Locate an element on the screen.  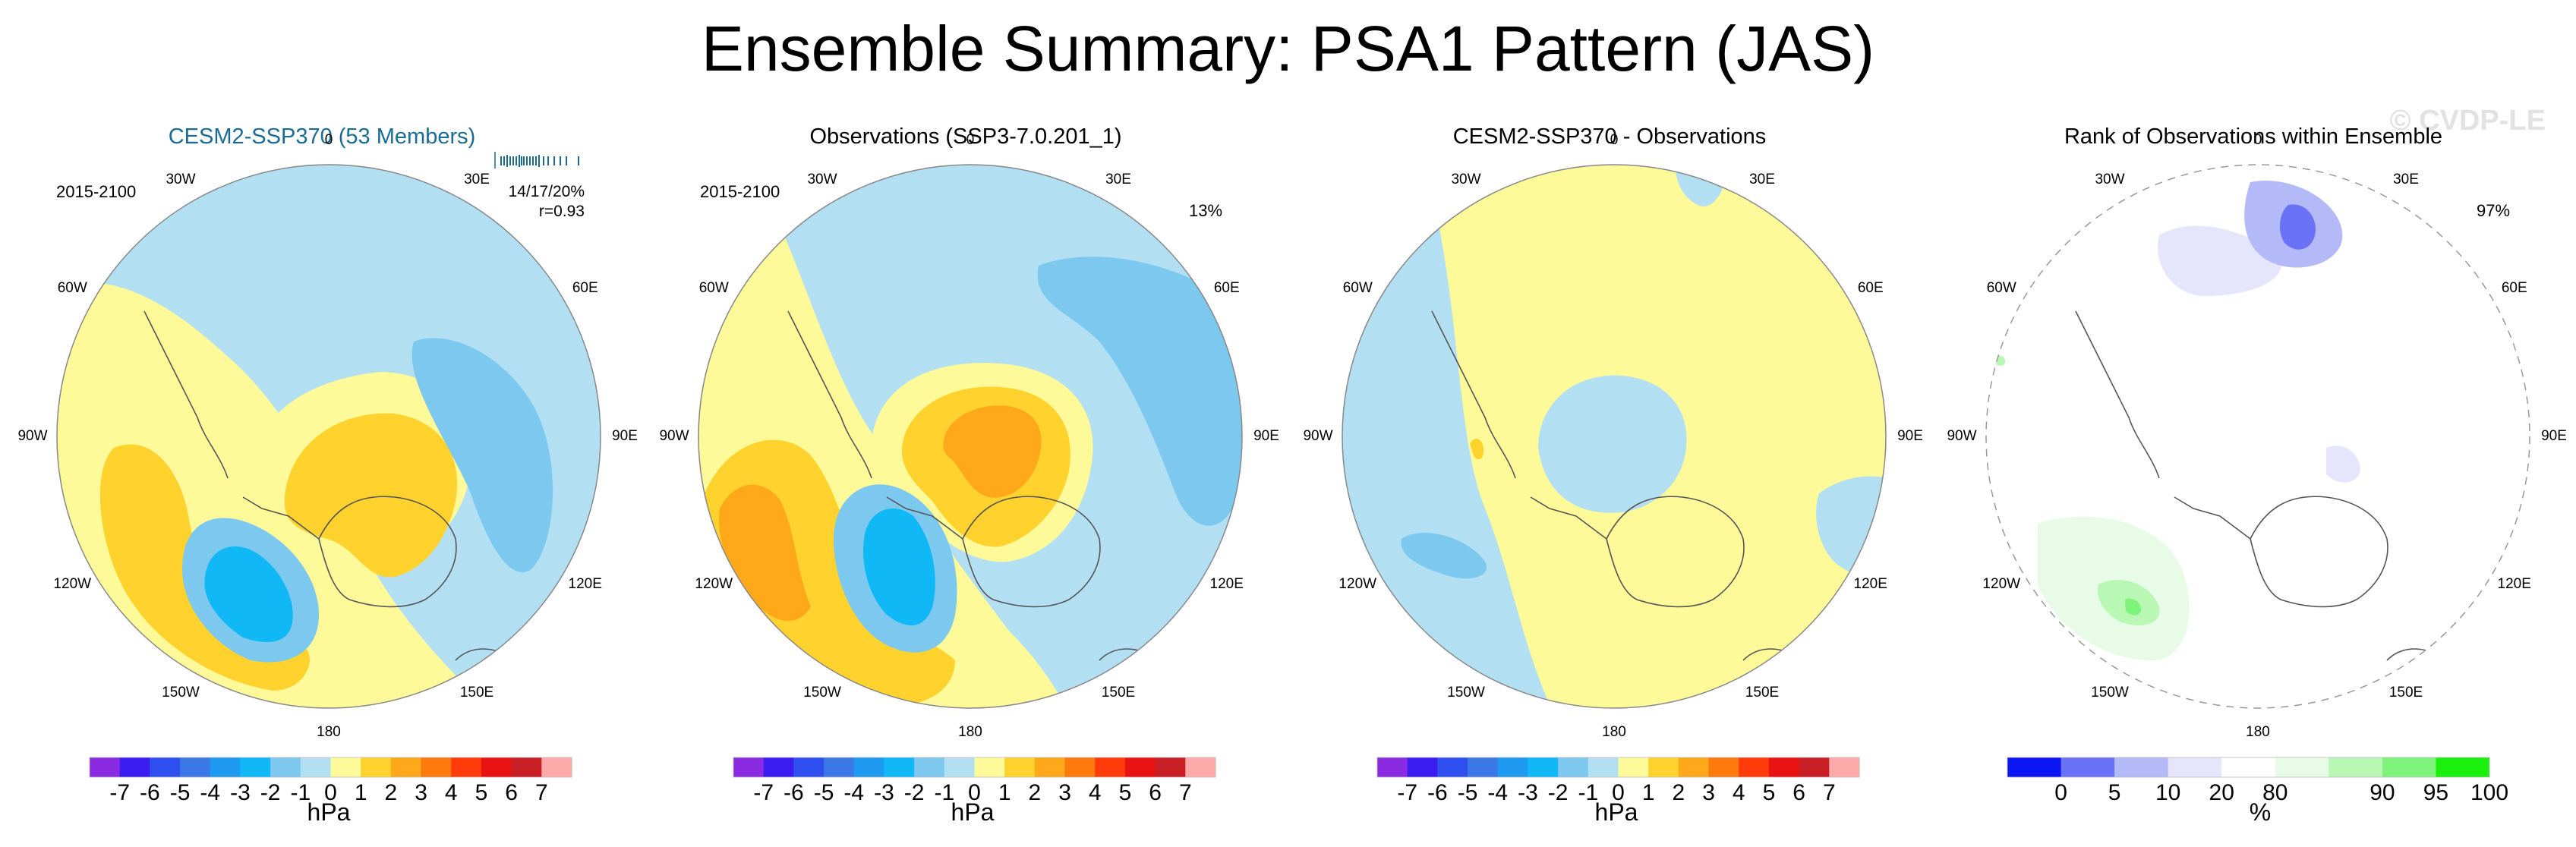
stats-block: 14/17/20% r=0.93 is located at coordinates (535, 202).